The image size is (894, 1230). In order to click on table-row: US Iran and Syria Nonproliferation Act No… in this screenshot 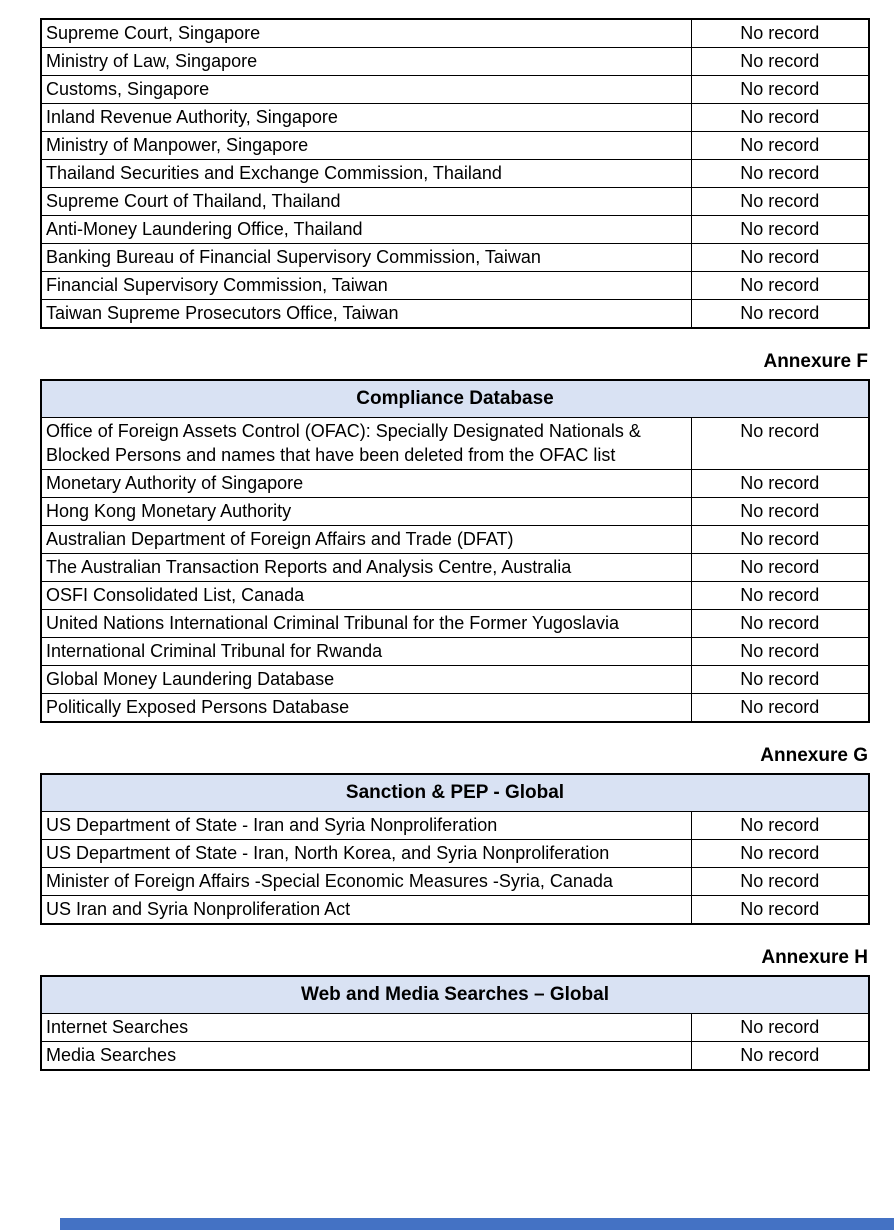, I will do `click(455, 910)`.